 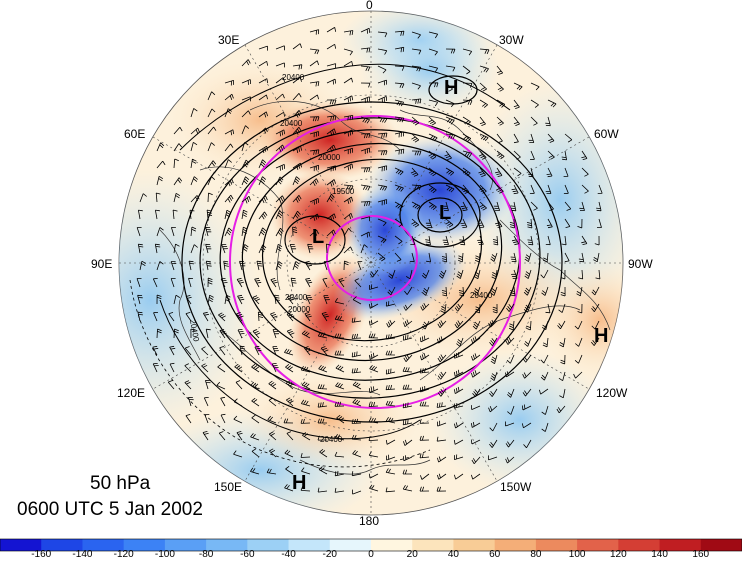 What do you see at coordinates (371, 554) in the screenshot?
I see `colorbar-tick-label: 0` at bounding box center [371, 554].